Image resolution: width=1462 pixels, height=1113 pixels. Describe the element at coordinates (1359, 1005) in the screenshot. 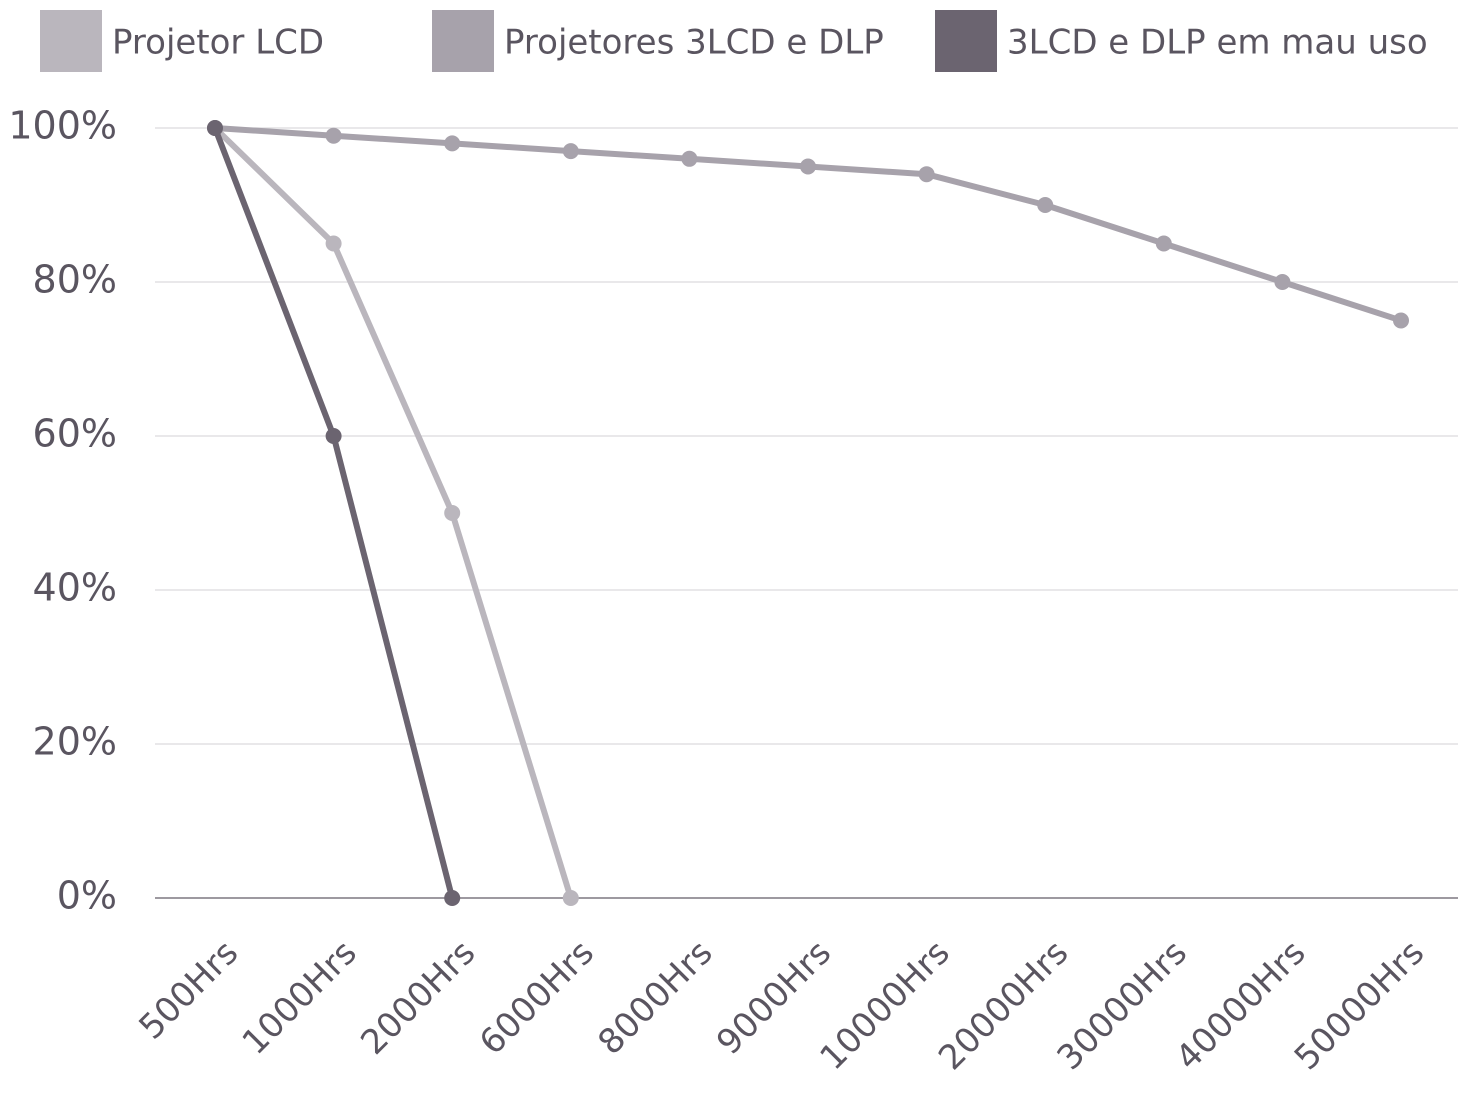

I see `x-tick-label: 50000Hrs` at that location.